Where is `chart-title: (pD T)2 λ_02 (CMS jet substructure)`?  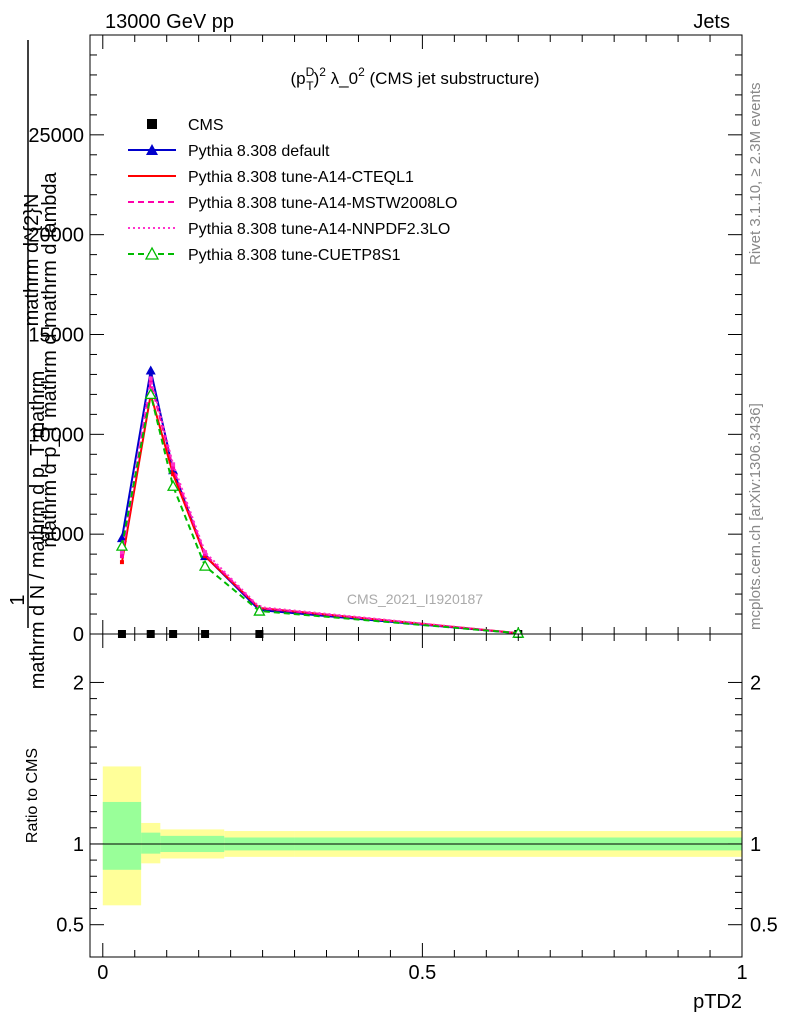 chart-title: (pD T)2 λ_02 (CMS jet substructure) is located at coordinates (414, 79).